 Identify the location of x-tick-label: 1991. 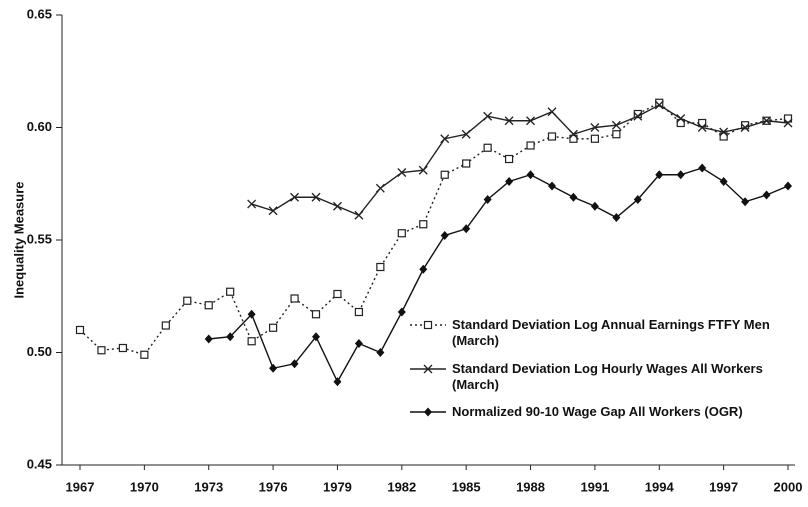
(594, 486).